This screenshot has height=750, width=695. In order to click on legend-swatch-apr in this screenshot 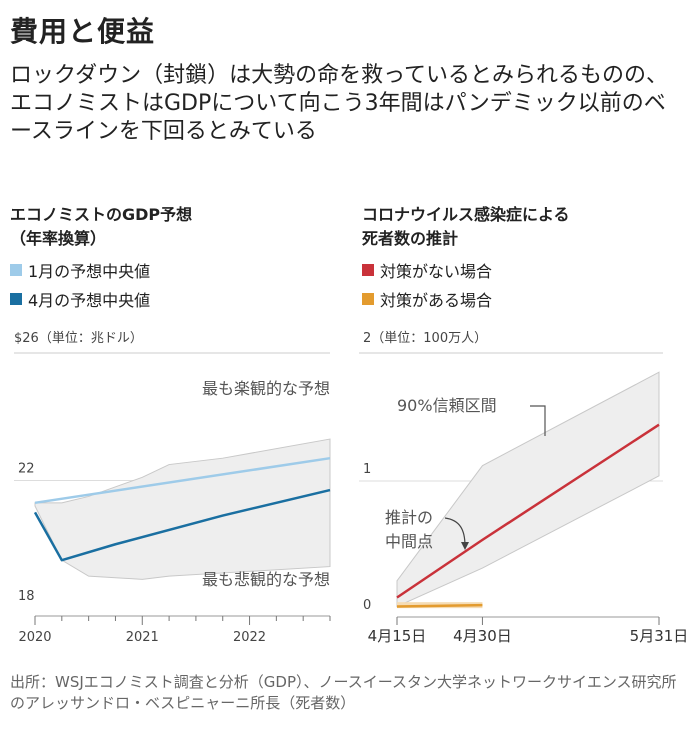, I will do `click(16, 299)`.